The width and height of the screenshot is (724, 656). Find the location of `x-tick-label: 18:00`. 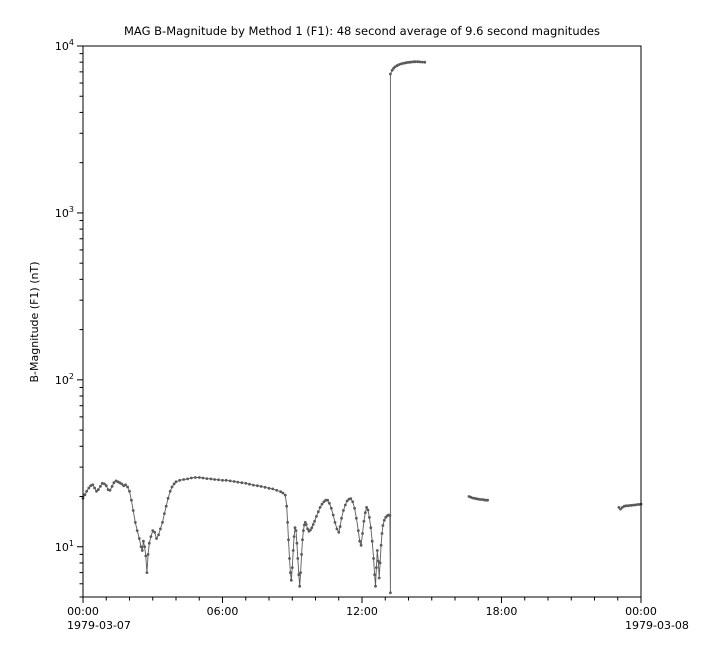

x-tick-label: 18:00 is located at coordinates (502, 611).